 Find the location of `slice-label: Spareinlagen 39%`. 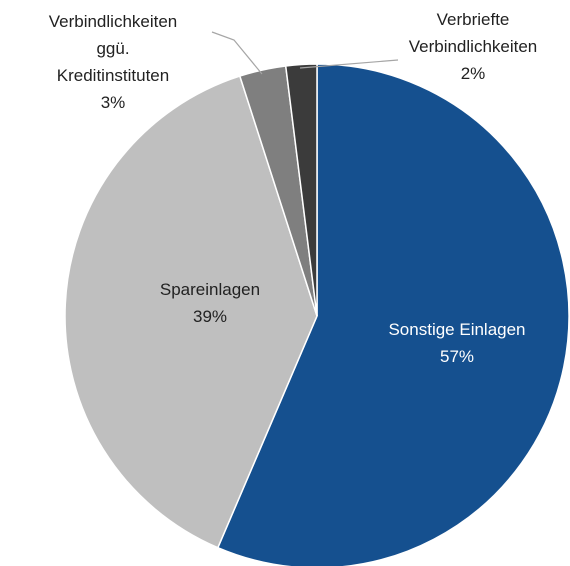

slice-label: Spareinlagen 39% is located at coordinates (210, 303).